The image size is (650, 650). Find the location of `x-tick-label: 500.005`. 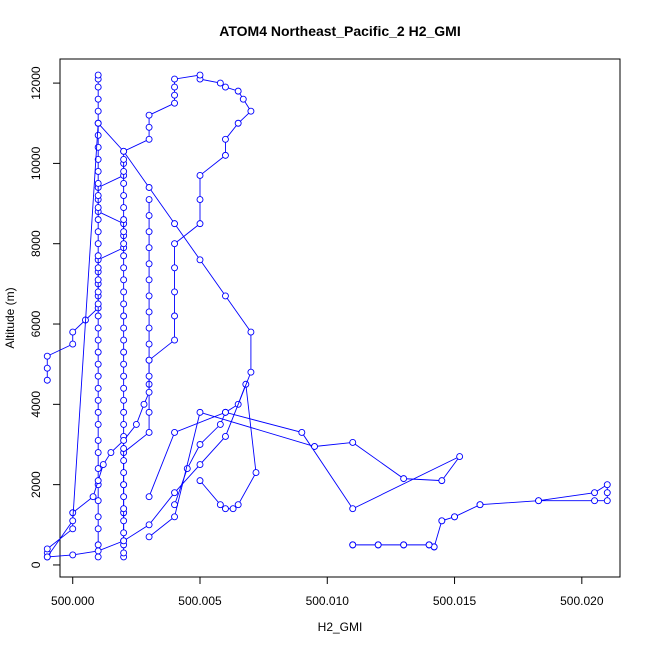

x-tick-label: 500.005 is located at coordinates (200, 601).